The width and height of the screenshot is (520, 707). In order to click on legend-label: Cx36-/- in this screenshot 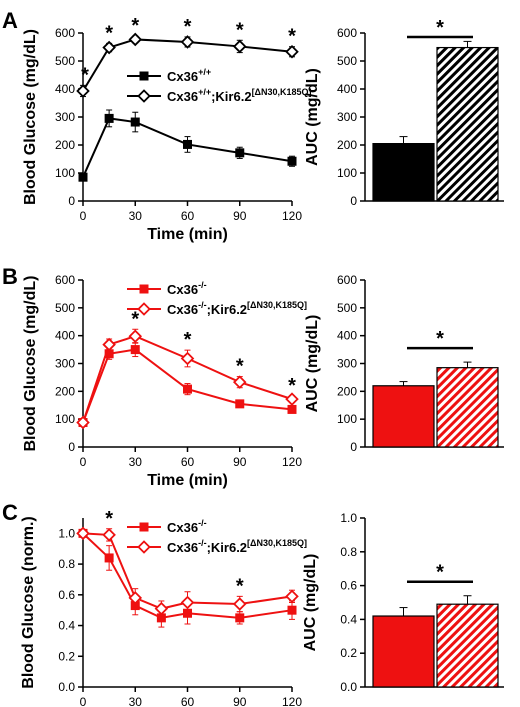, I will do `click(187, 288)`.